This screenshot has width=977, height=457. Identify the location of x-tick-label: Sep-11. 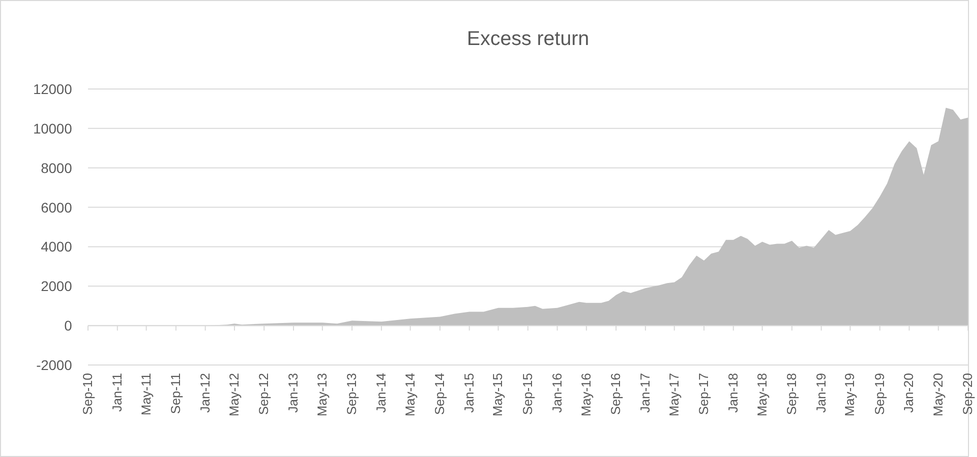
(175, 393).